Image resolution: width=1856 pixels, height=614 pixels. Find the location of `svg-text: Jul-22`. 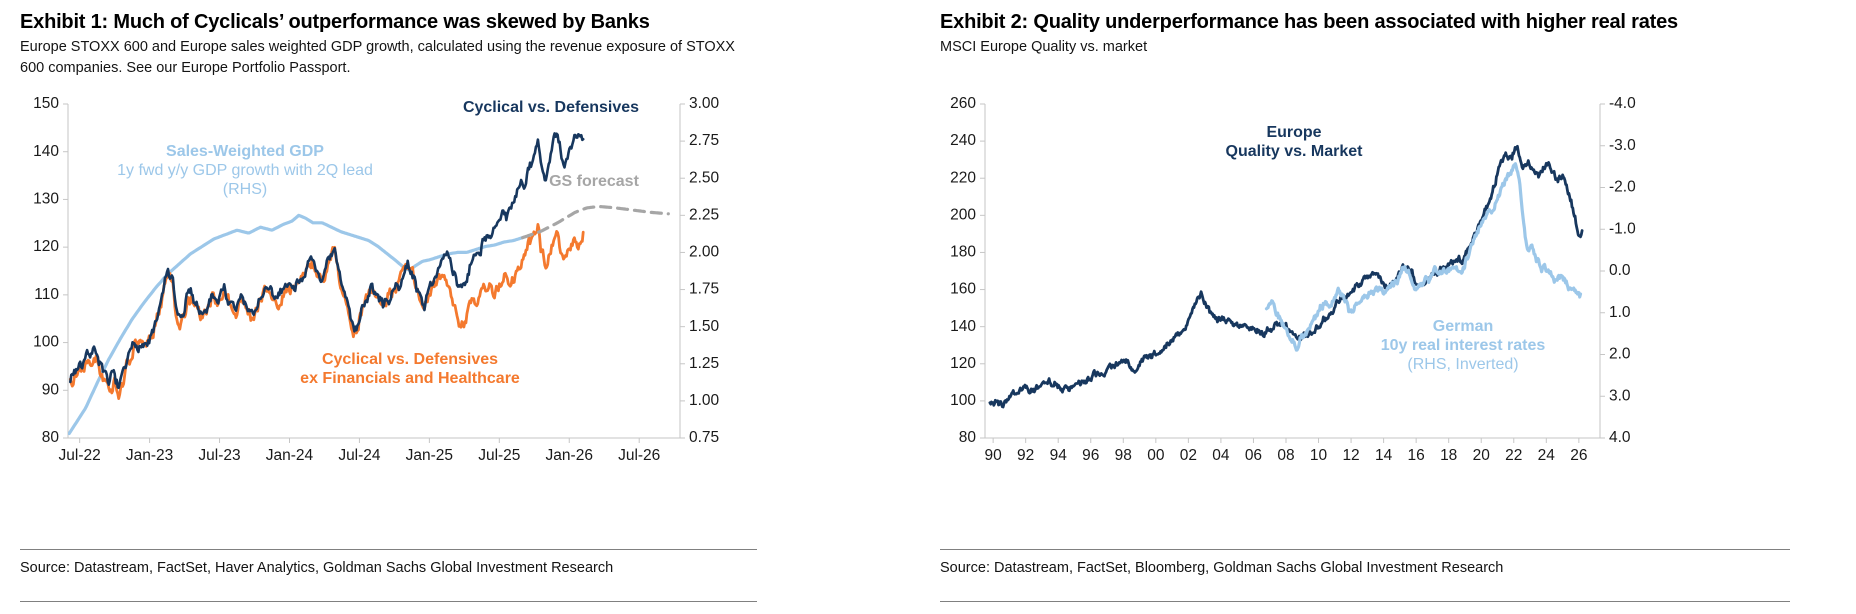

svg-text: Jul-22 is located at coordinates (80, 455).